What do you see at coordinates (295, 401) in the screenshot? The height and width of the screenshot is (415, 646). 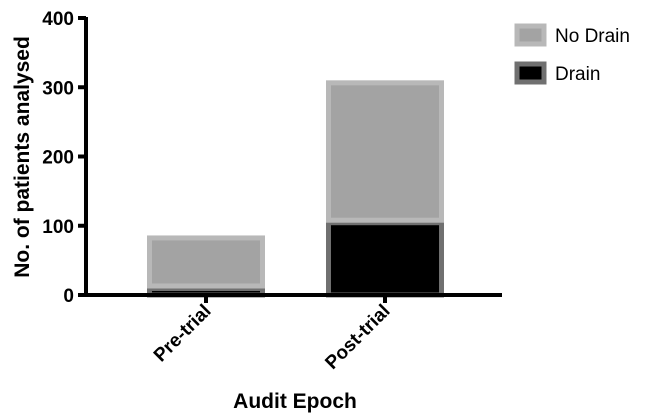 I see `x-axis-label: Audit Epoch` at bounding box center [295, 401].